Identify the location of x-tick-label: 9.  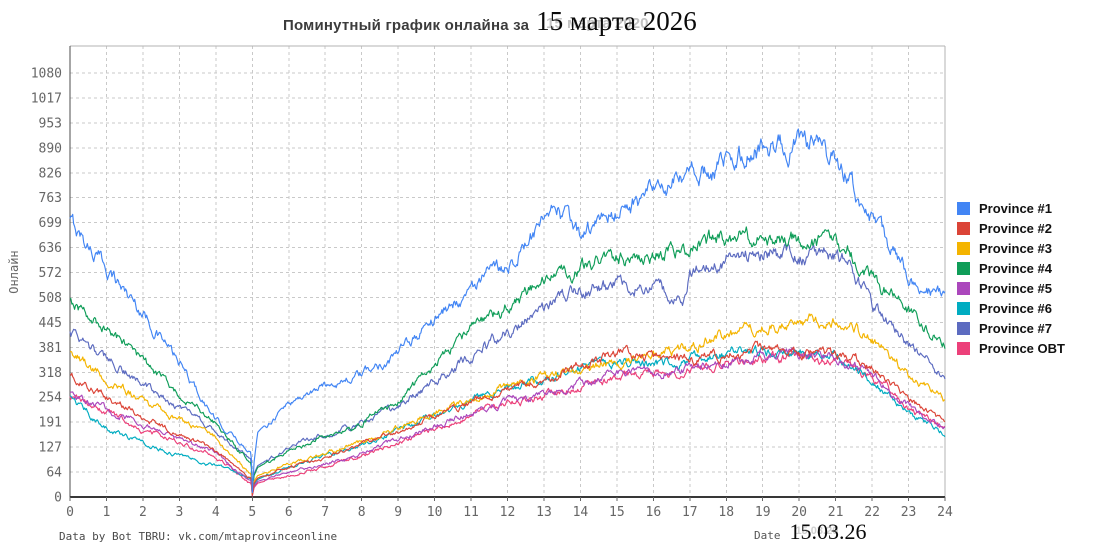
(398, 512).